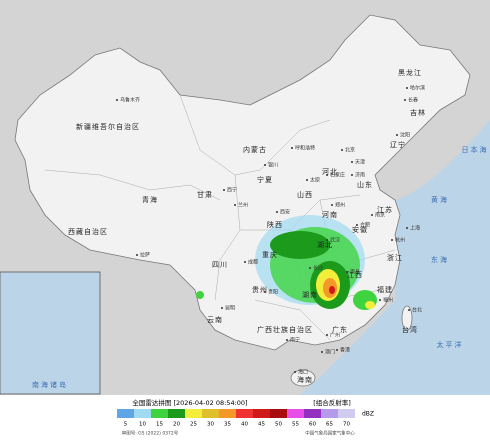 The height and width of the screenshot is (443, 490). Describe the element at coordinates (365, 184) in the screenshot. I see `province-label: 山东` at that location.